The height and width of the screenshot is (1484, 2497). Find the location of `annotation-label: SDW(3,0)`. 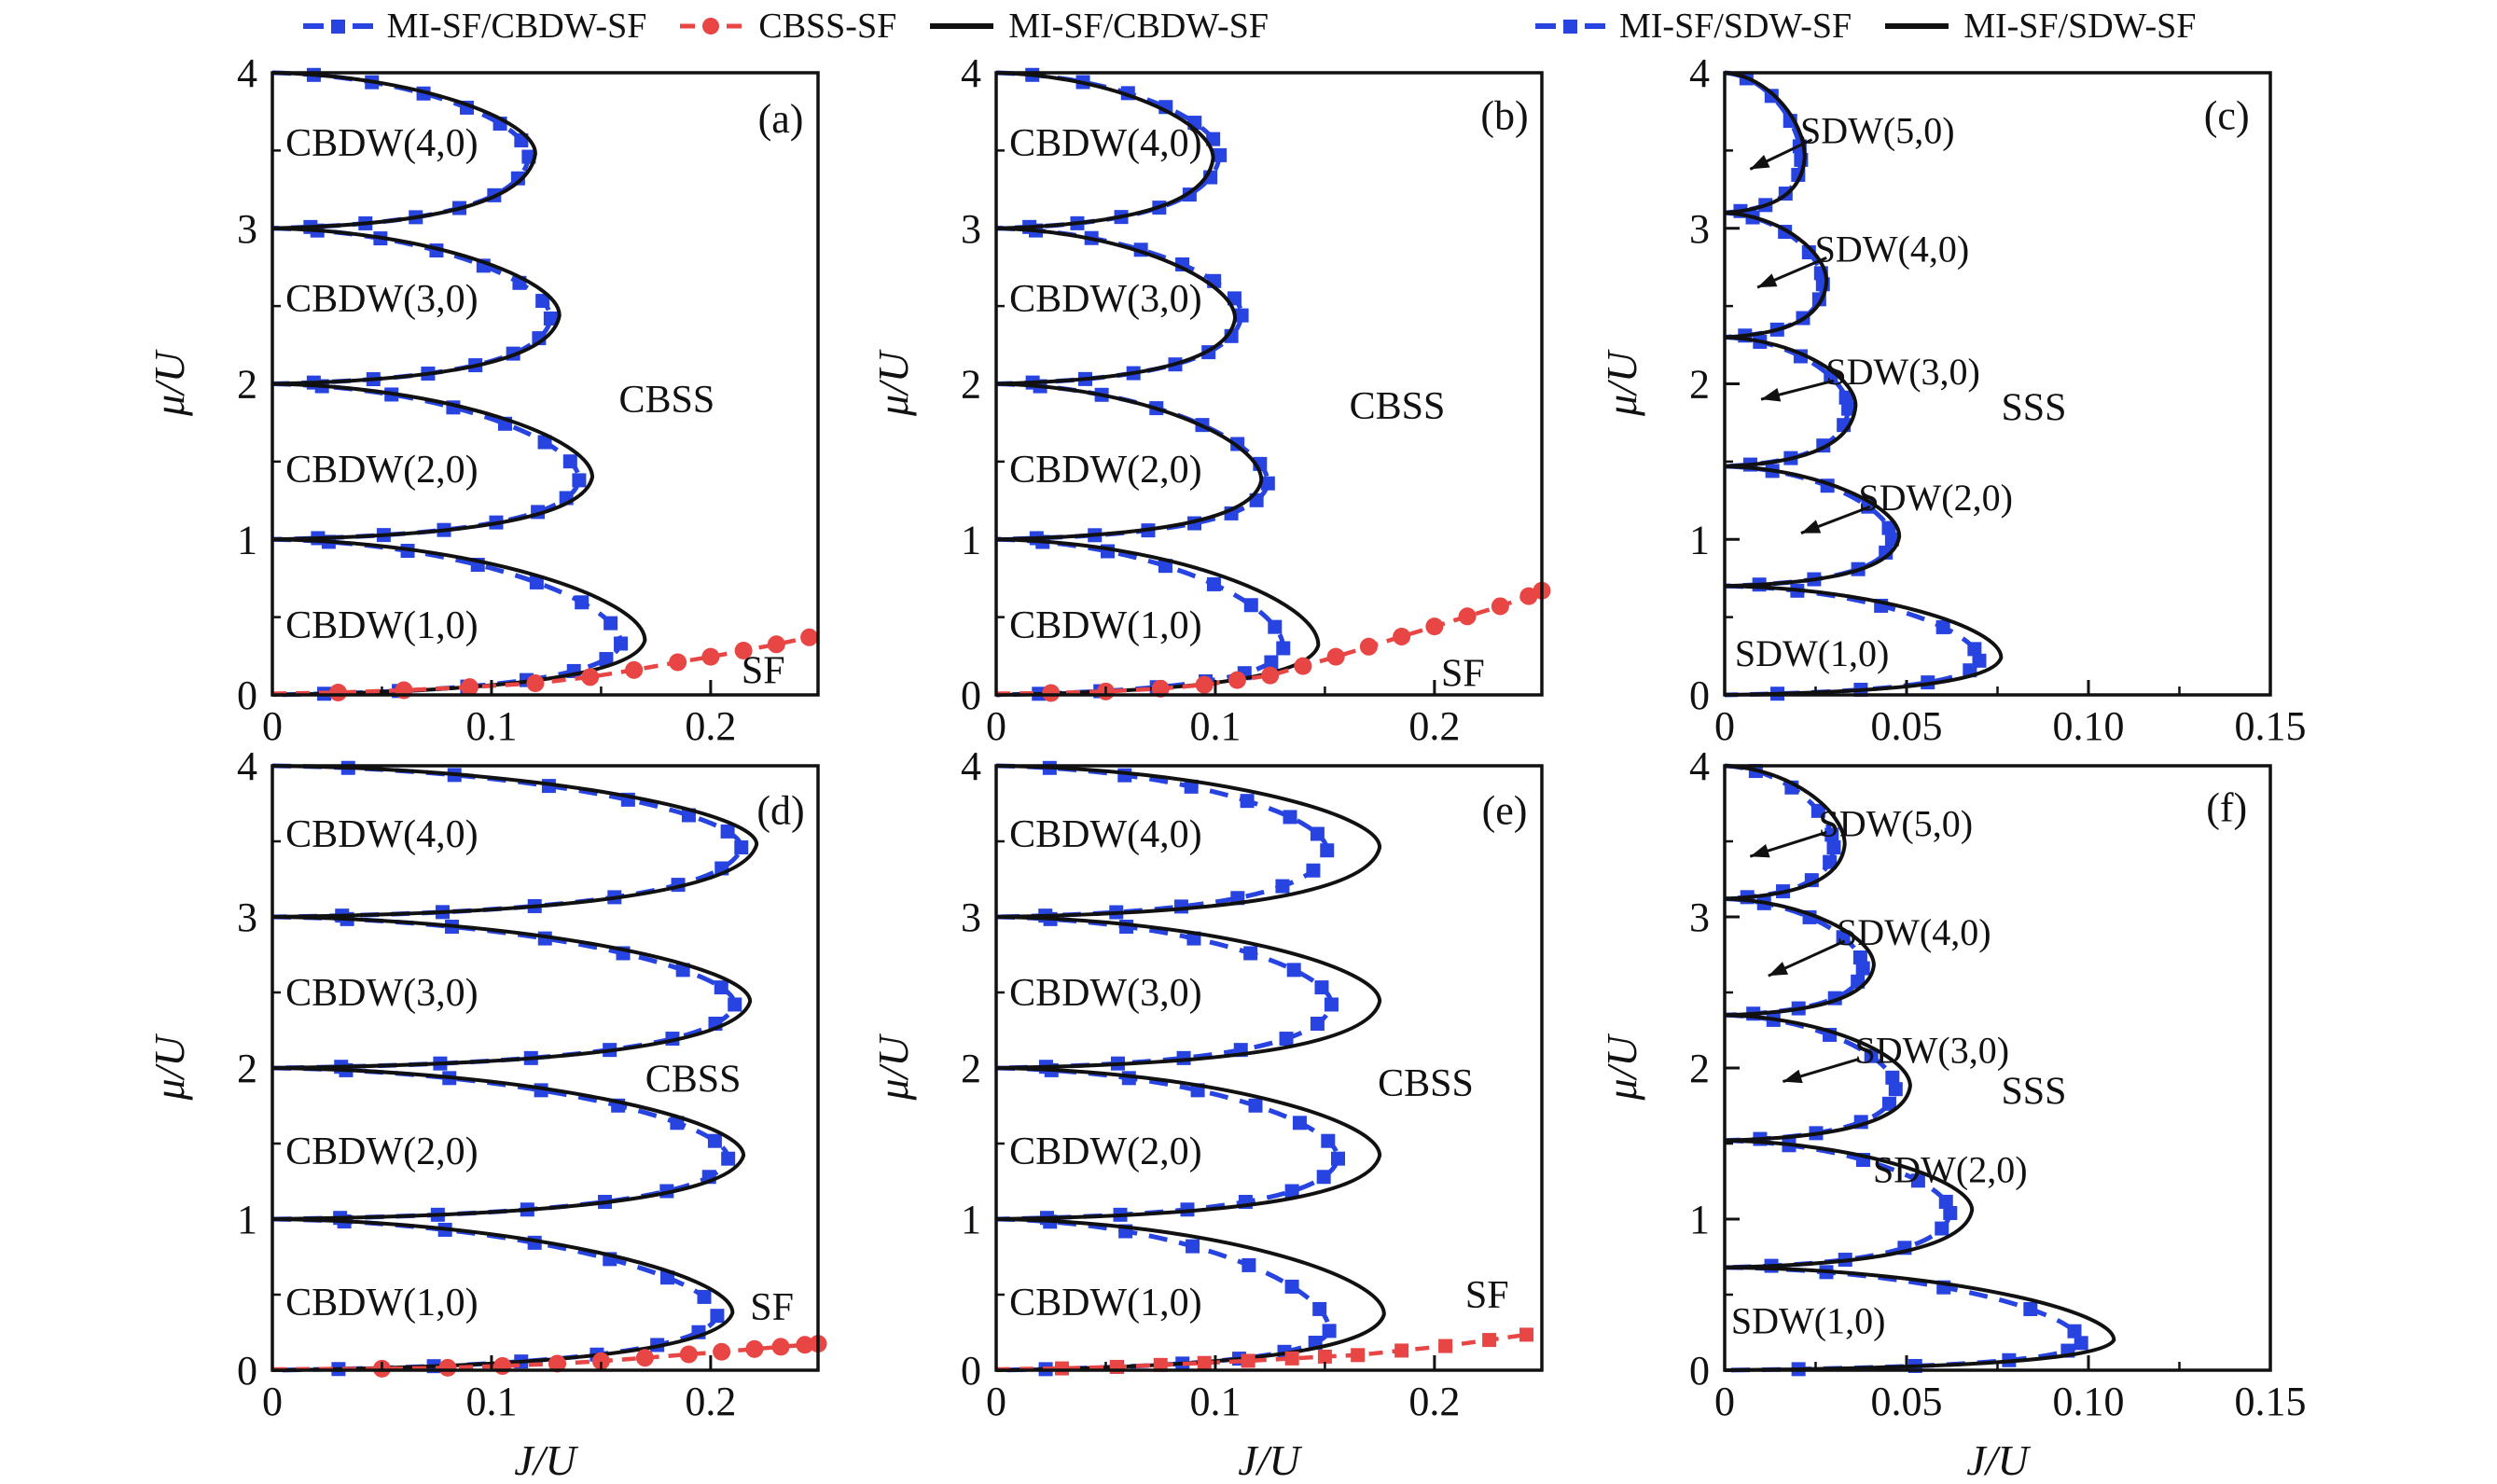

annotation-label: SDW(3,0) is located at coordinates (1902, 372).